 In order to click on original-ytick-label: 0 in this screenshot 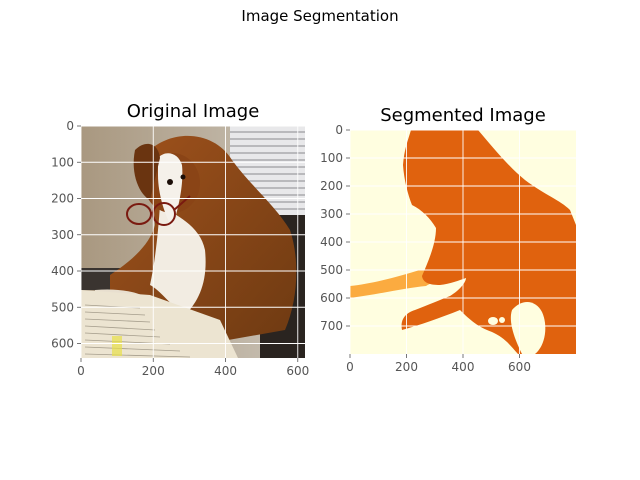, I will do `click(70, 126)`.